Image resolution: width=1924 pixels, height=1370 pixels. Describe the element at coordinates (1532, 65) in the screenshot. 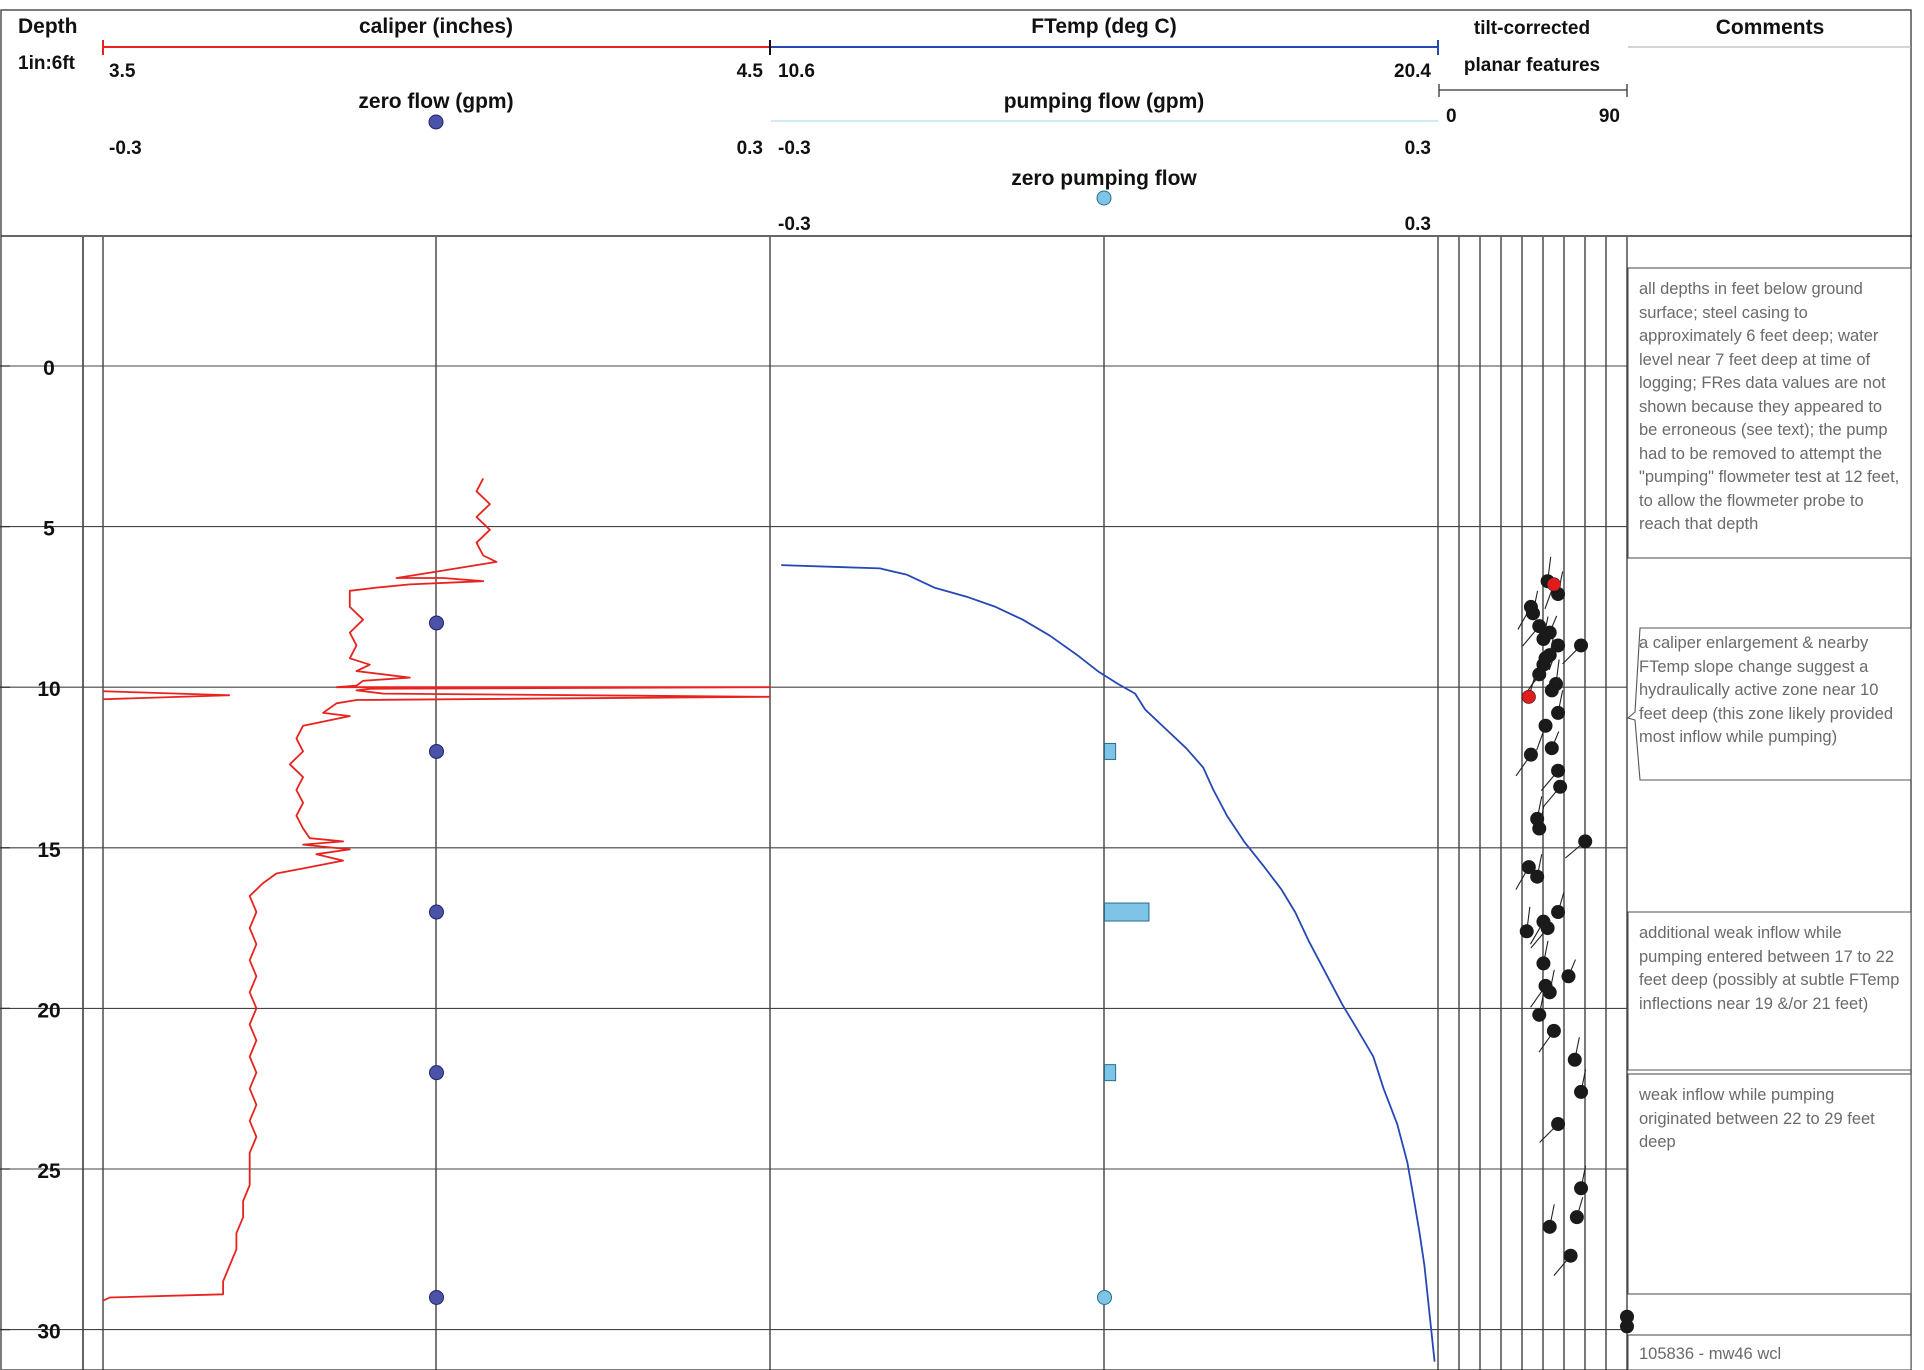

I see `tilt-track-title-line2: planar features` at that location.